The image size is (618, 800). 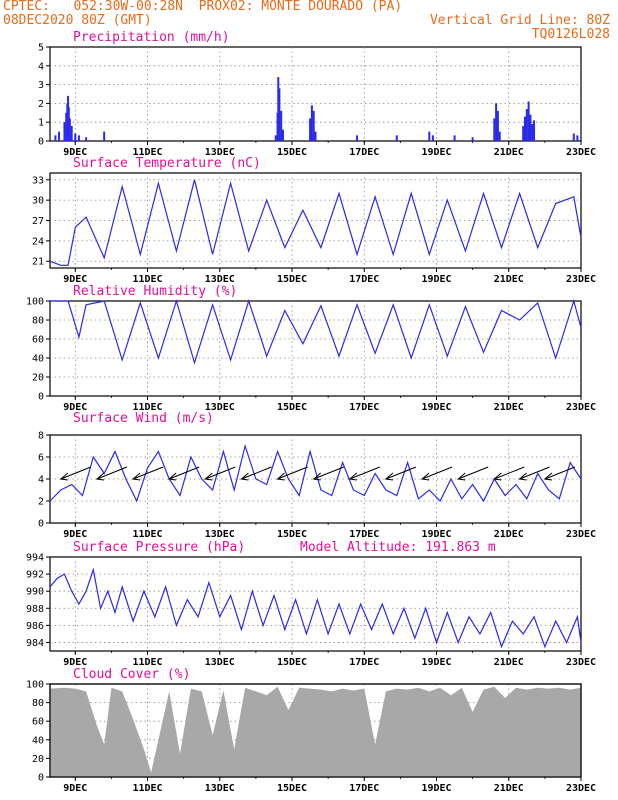 What do you see at coordinates (38, 321) in the screenshot?
I see `panel-2-ytick-label: 80` at bounding box center [38, 321].